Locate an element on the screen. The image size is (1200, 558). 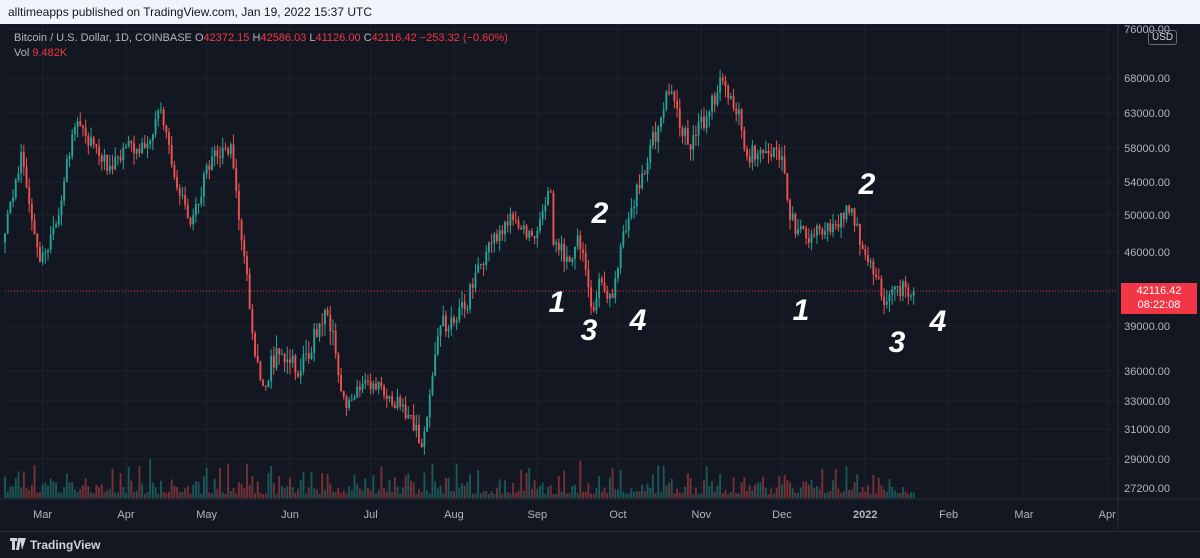
price-tick-label: 27200.00 is located at coordinates (1147, 489).